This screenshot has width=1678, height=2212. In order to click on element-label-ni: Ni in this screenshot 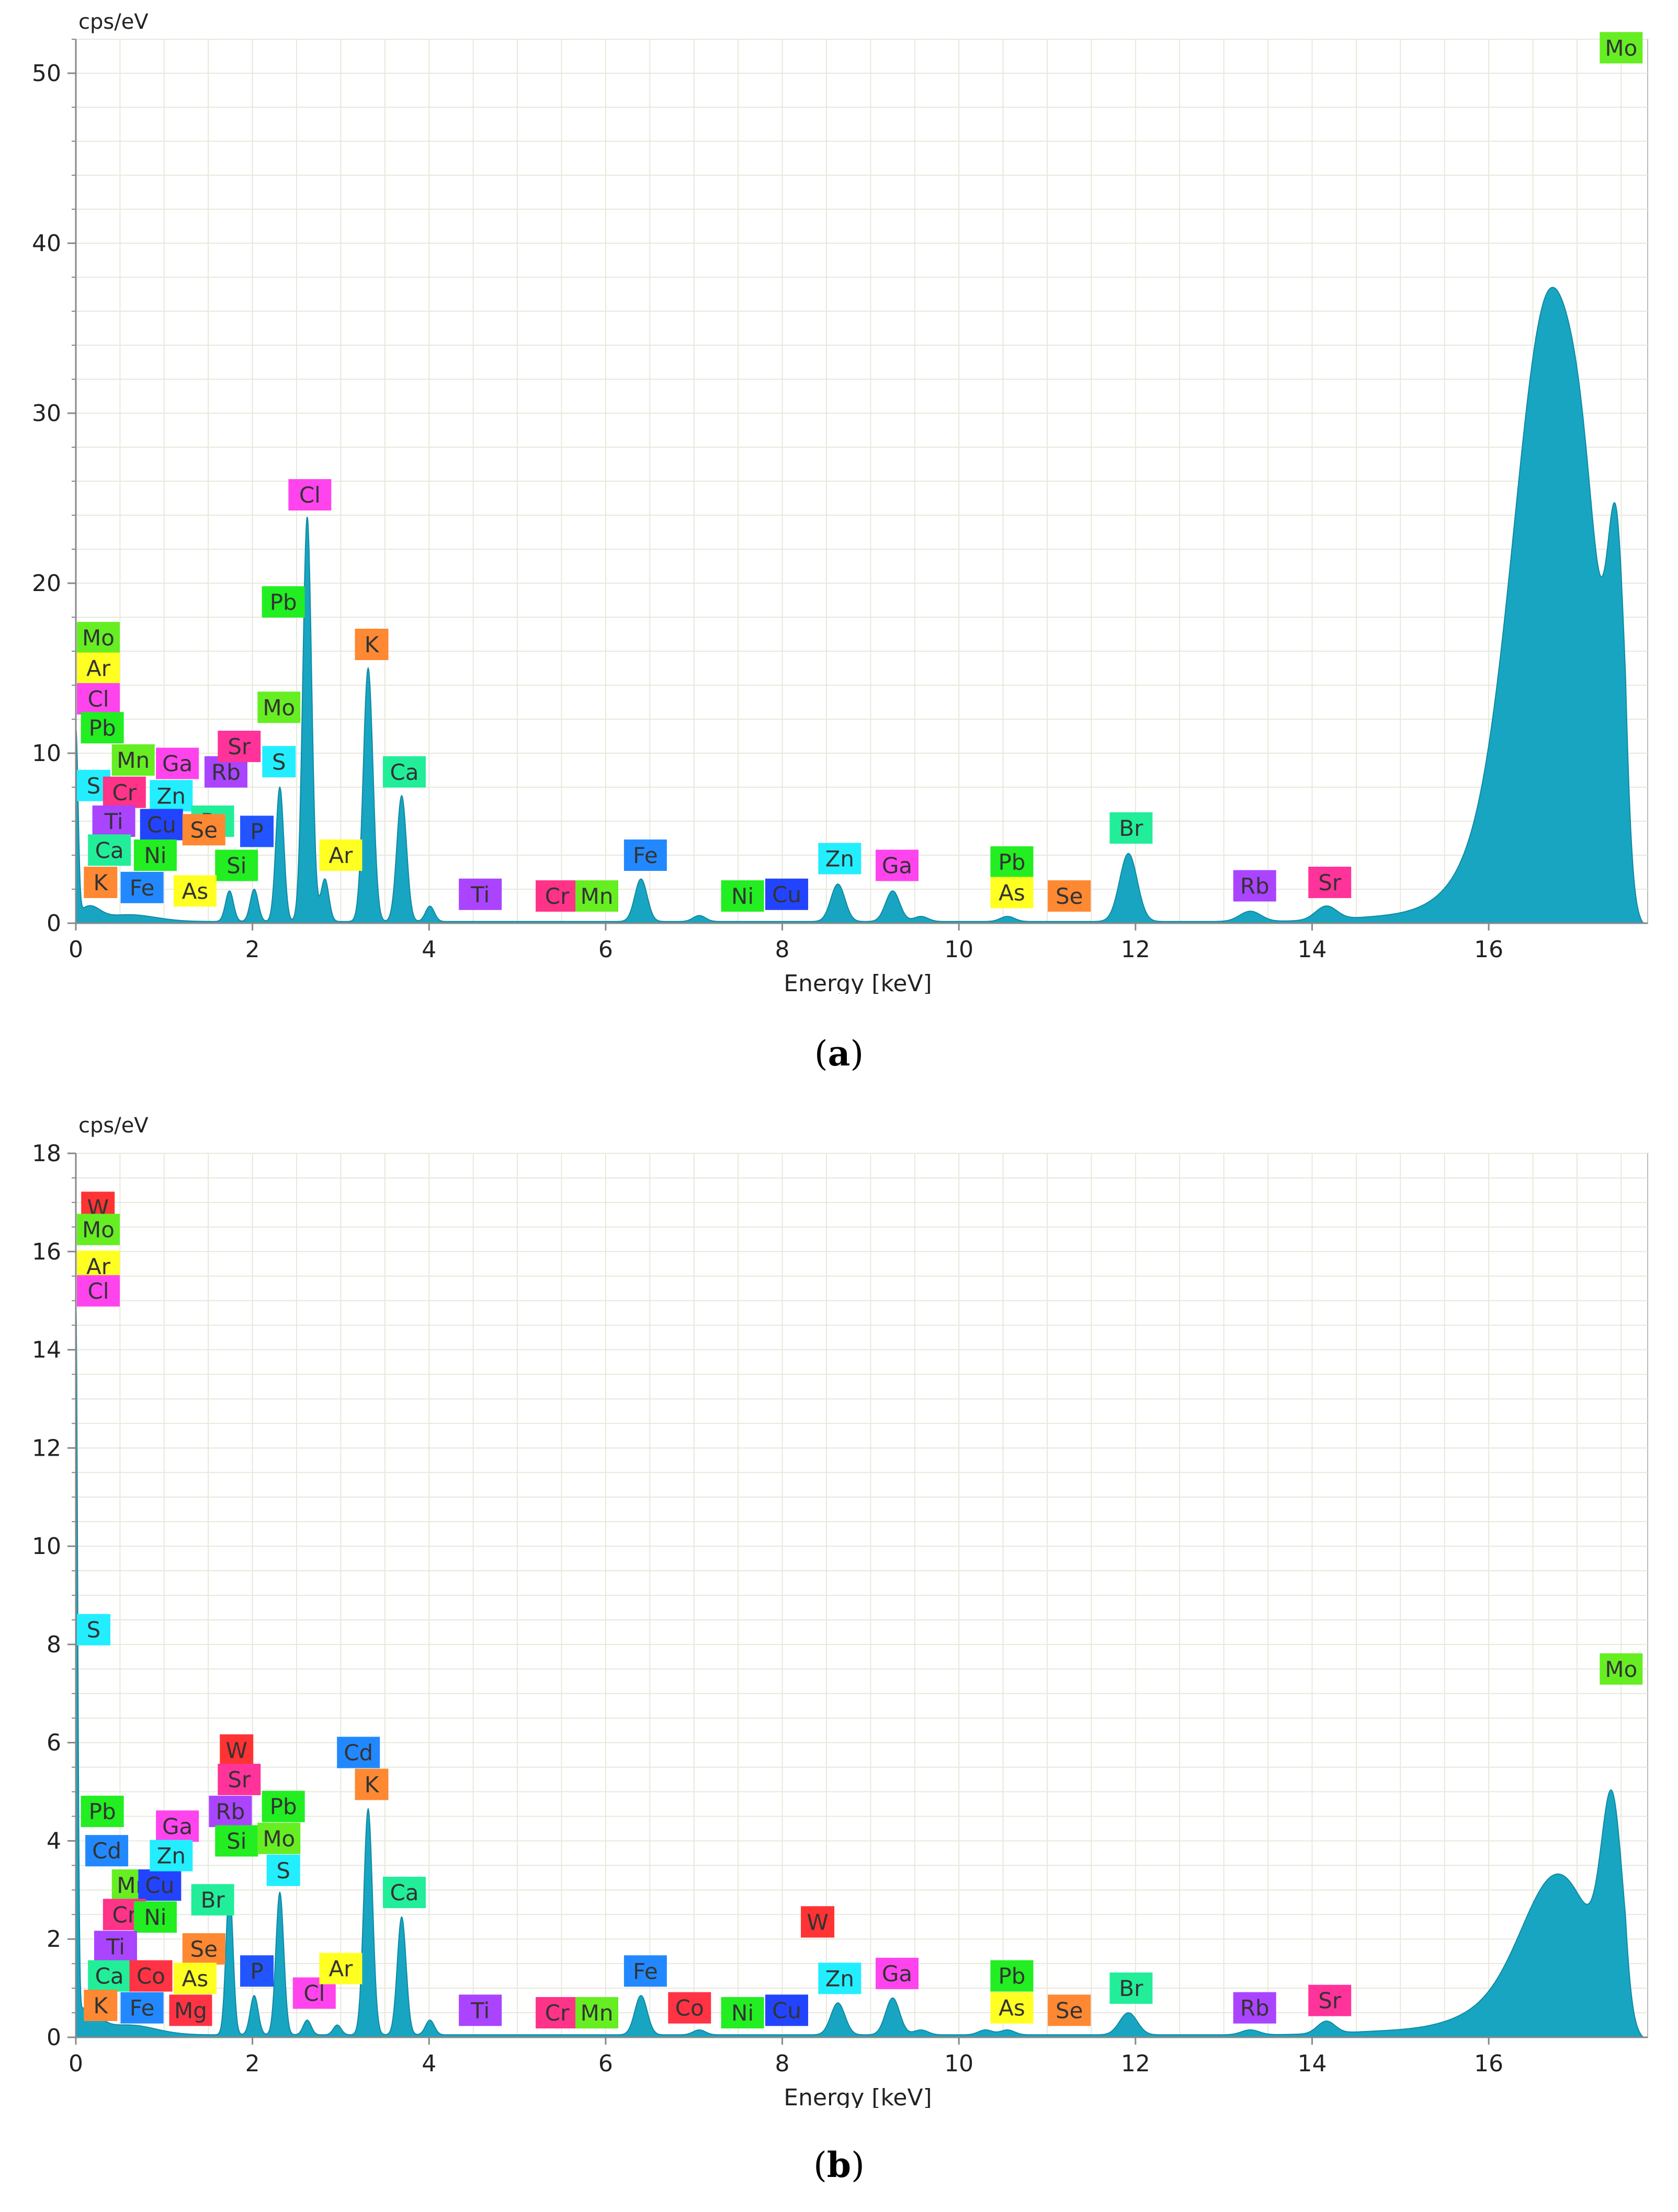, I will do `click(155, 856)`.